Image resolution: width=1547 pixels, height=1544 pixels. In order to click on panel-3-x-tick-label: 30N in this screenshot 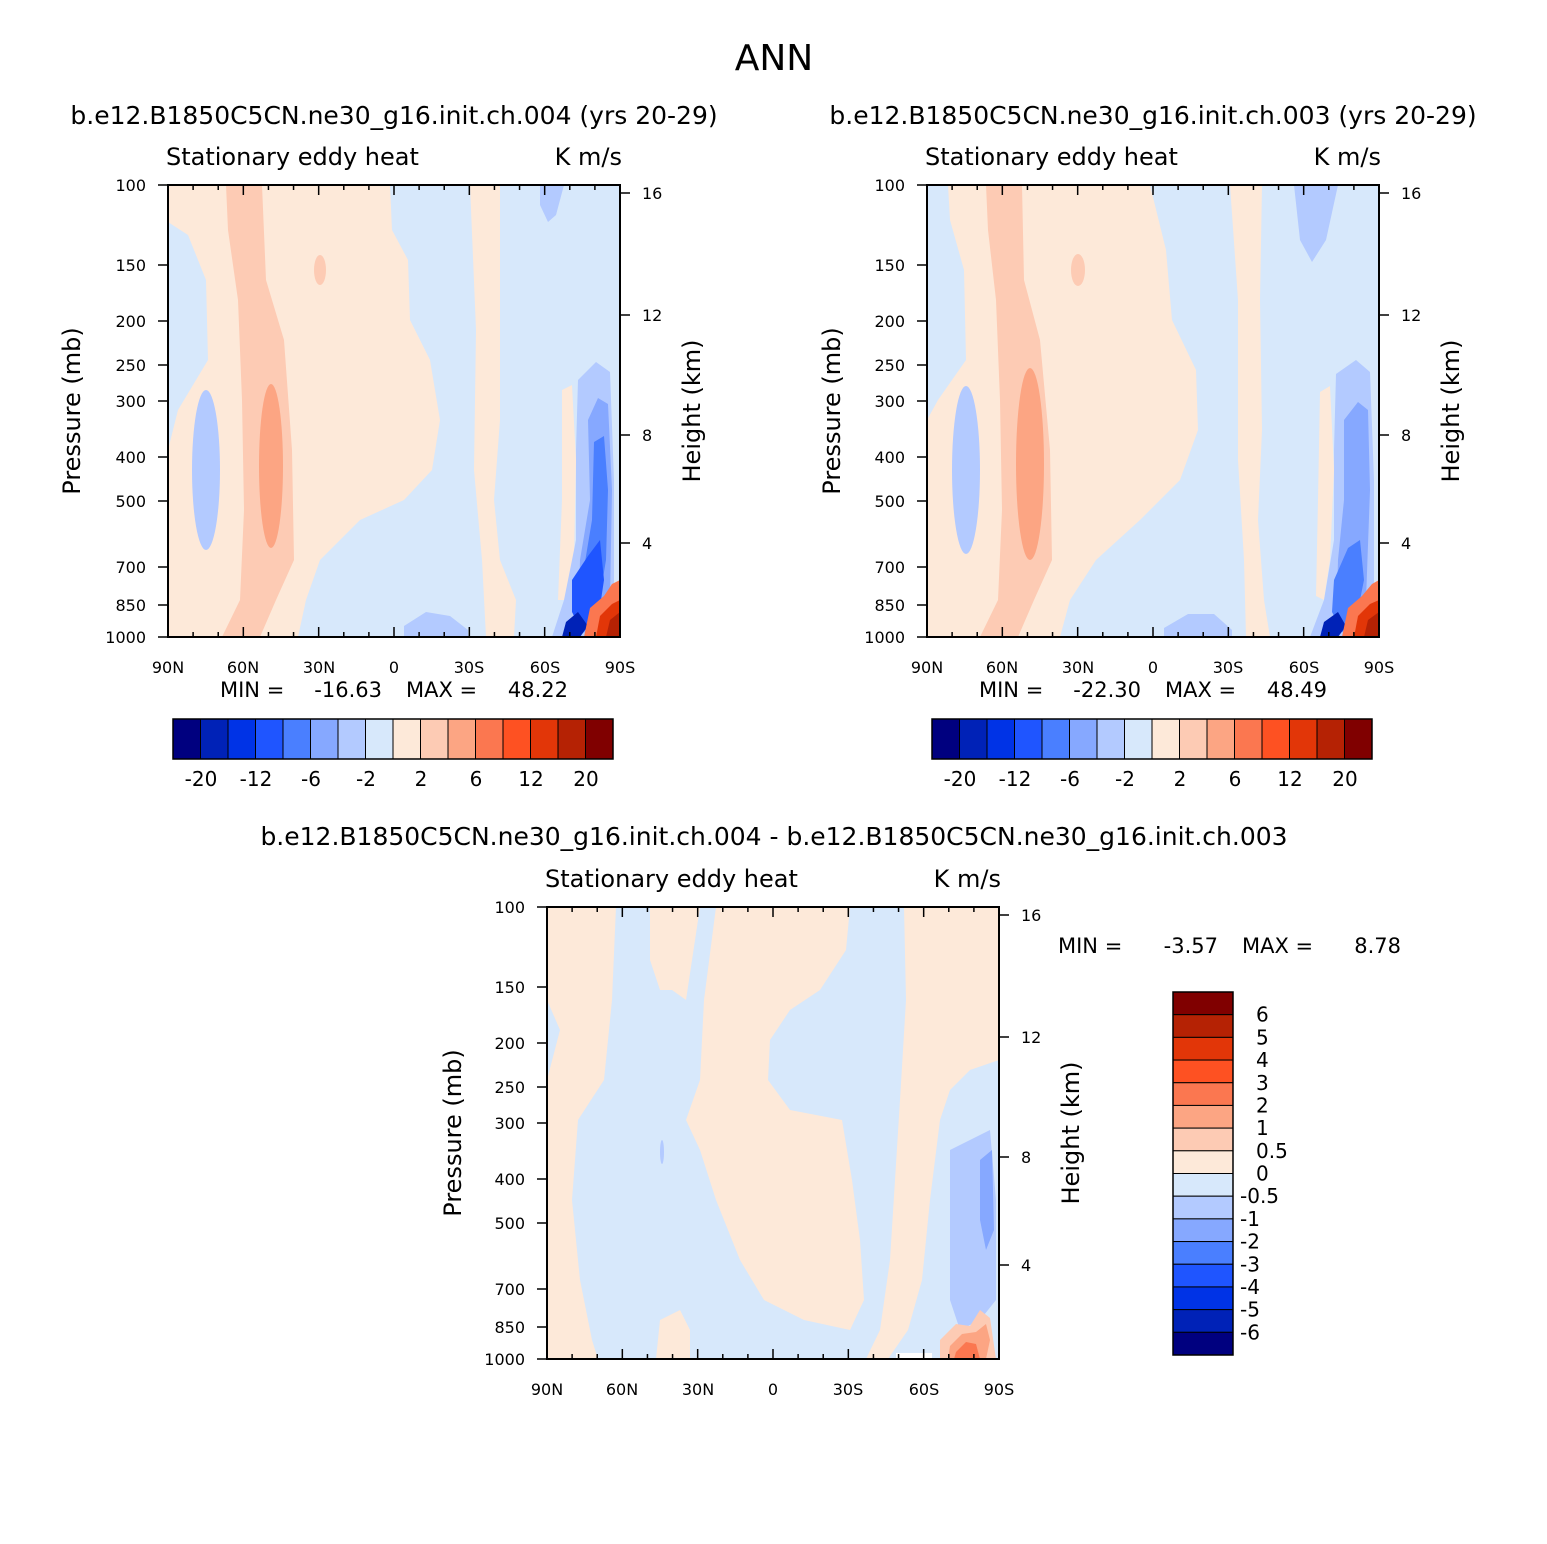, I will do `click(698, 1389)`.